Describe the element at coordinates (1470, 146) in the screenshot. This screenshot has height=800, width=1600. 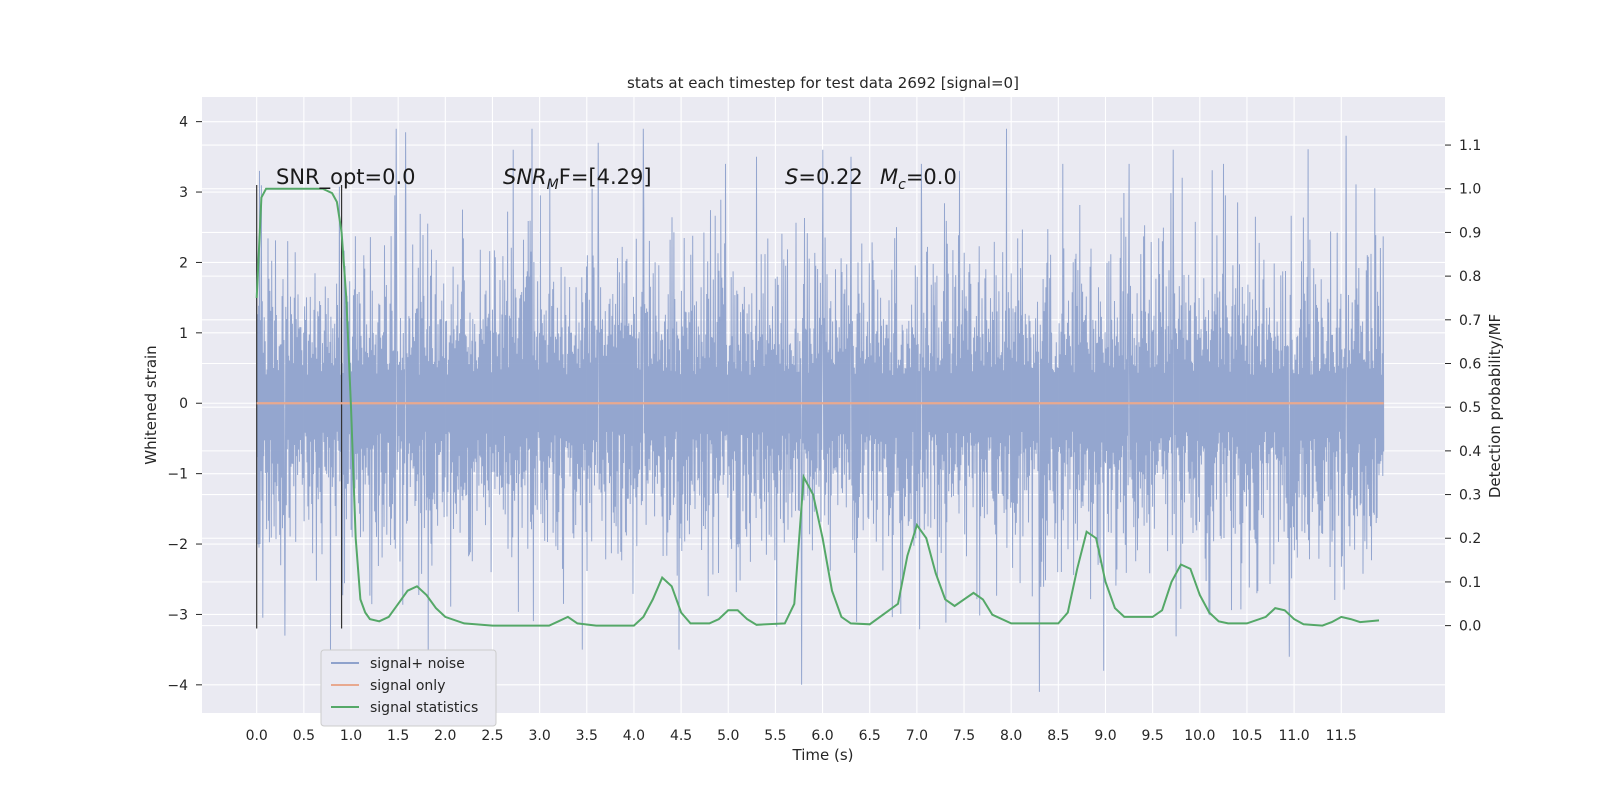
I see `y-right-tick-label: 1.1` at that location.